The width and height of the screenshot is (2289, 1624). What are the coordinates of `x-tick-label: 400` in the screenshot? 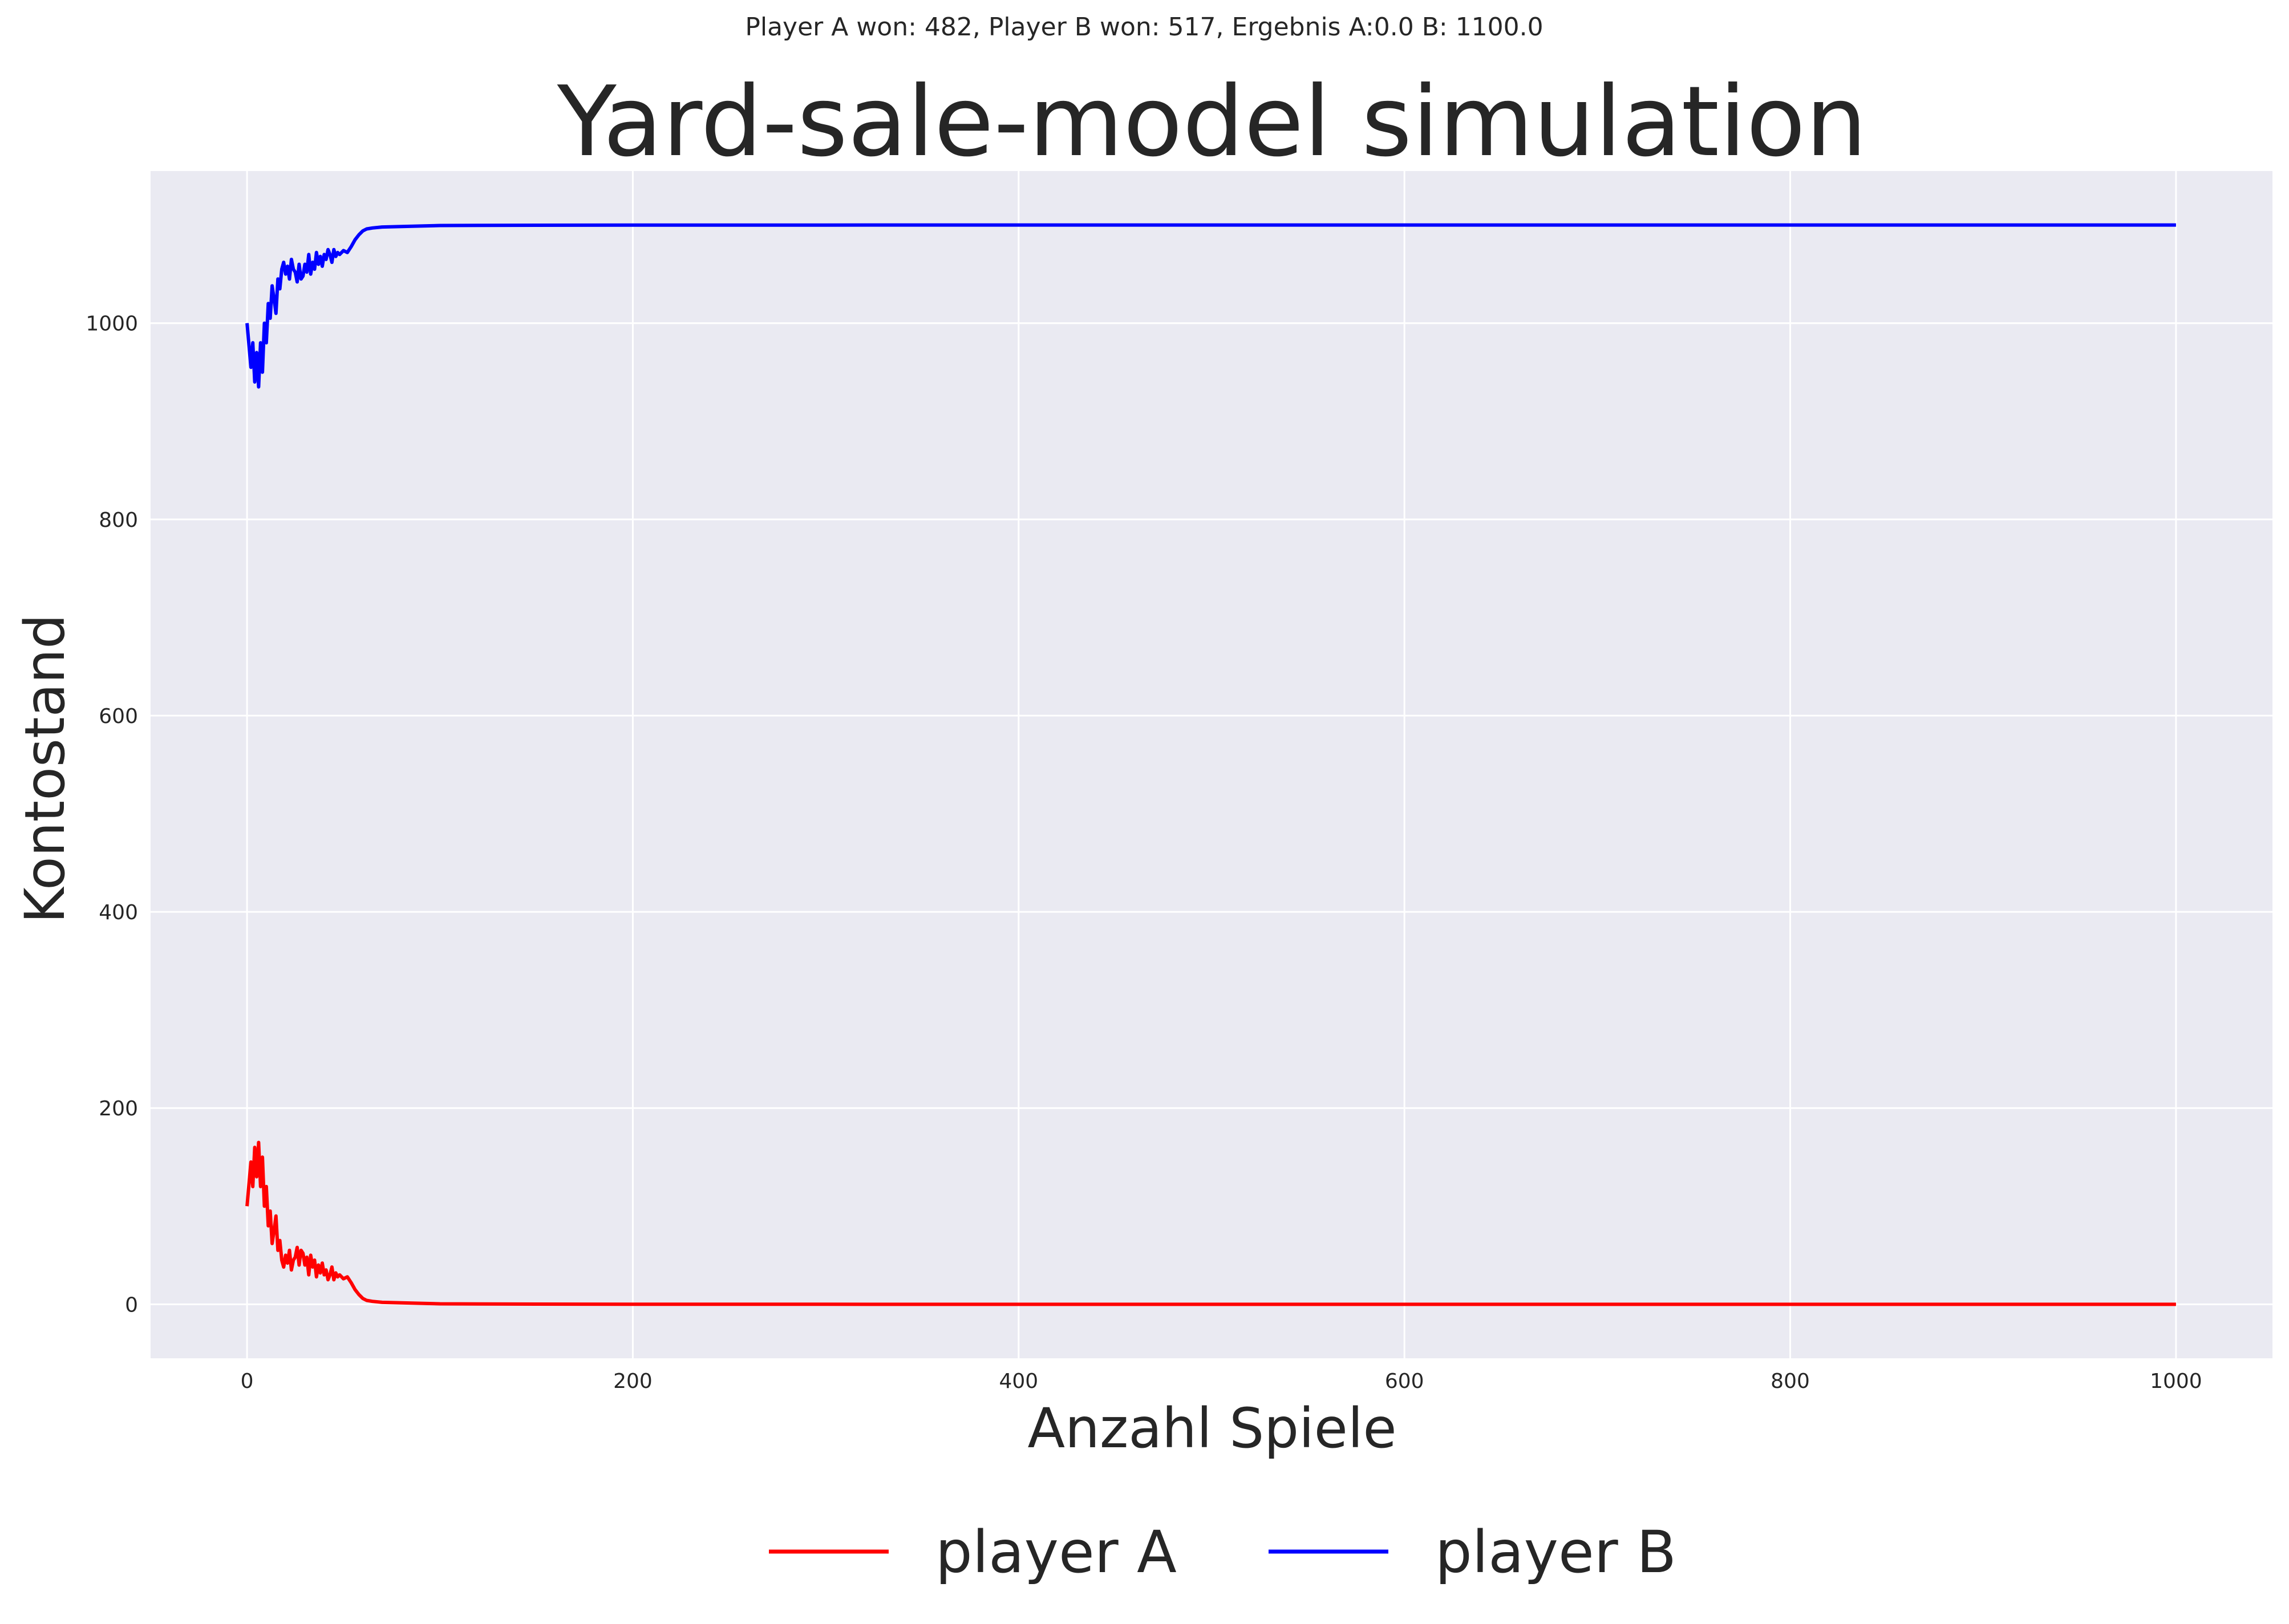 It's located at (1018, 1381).